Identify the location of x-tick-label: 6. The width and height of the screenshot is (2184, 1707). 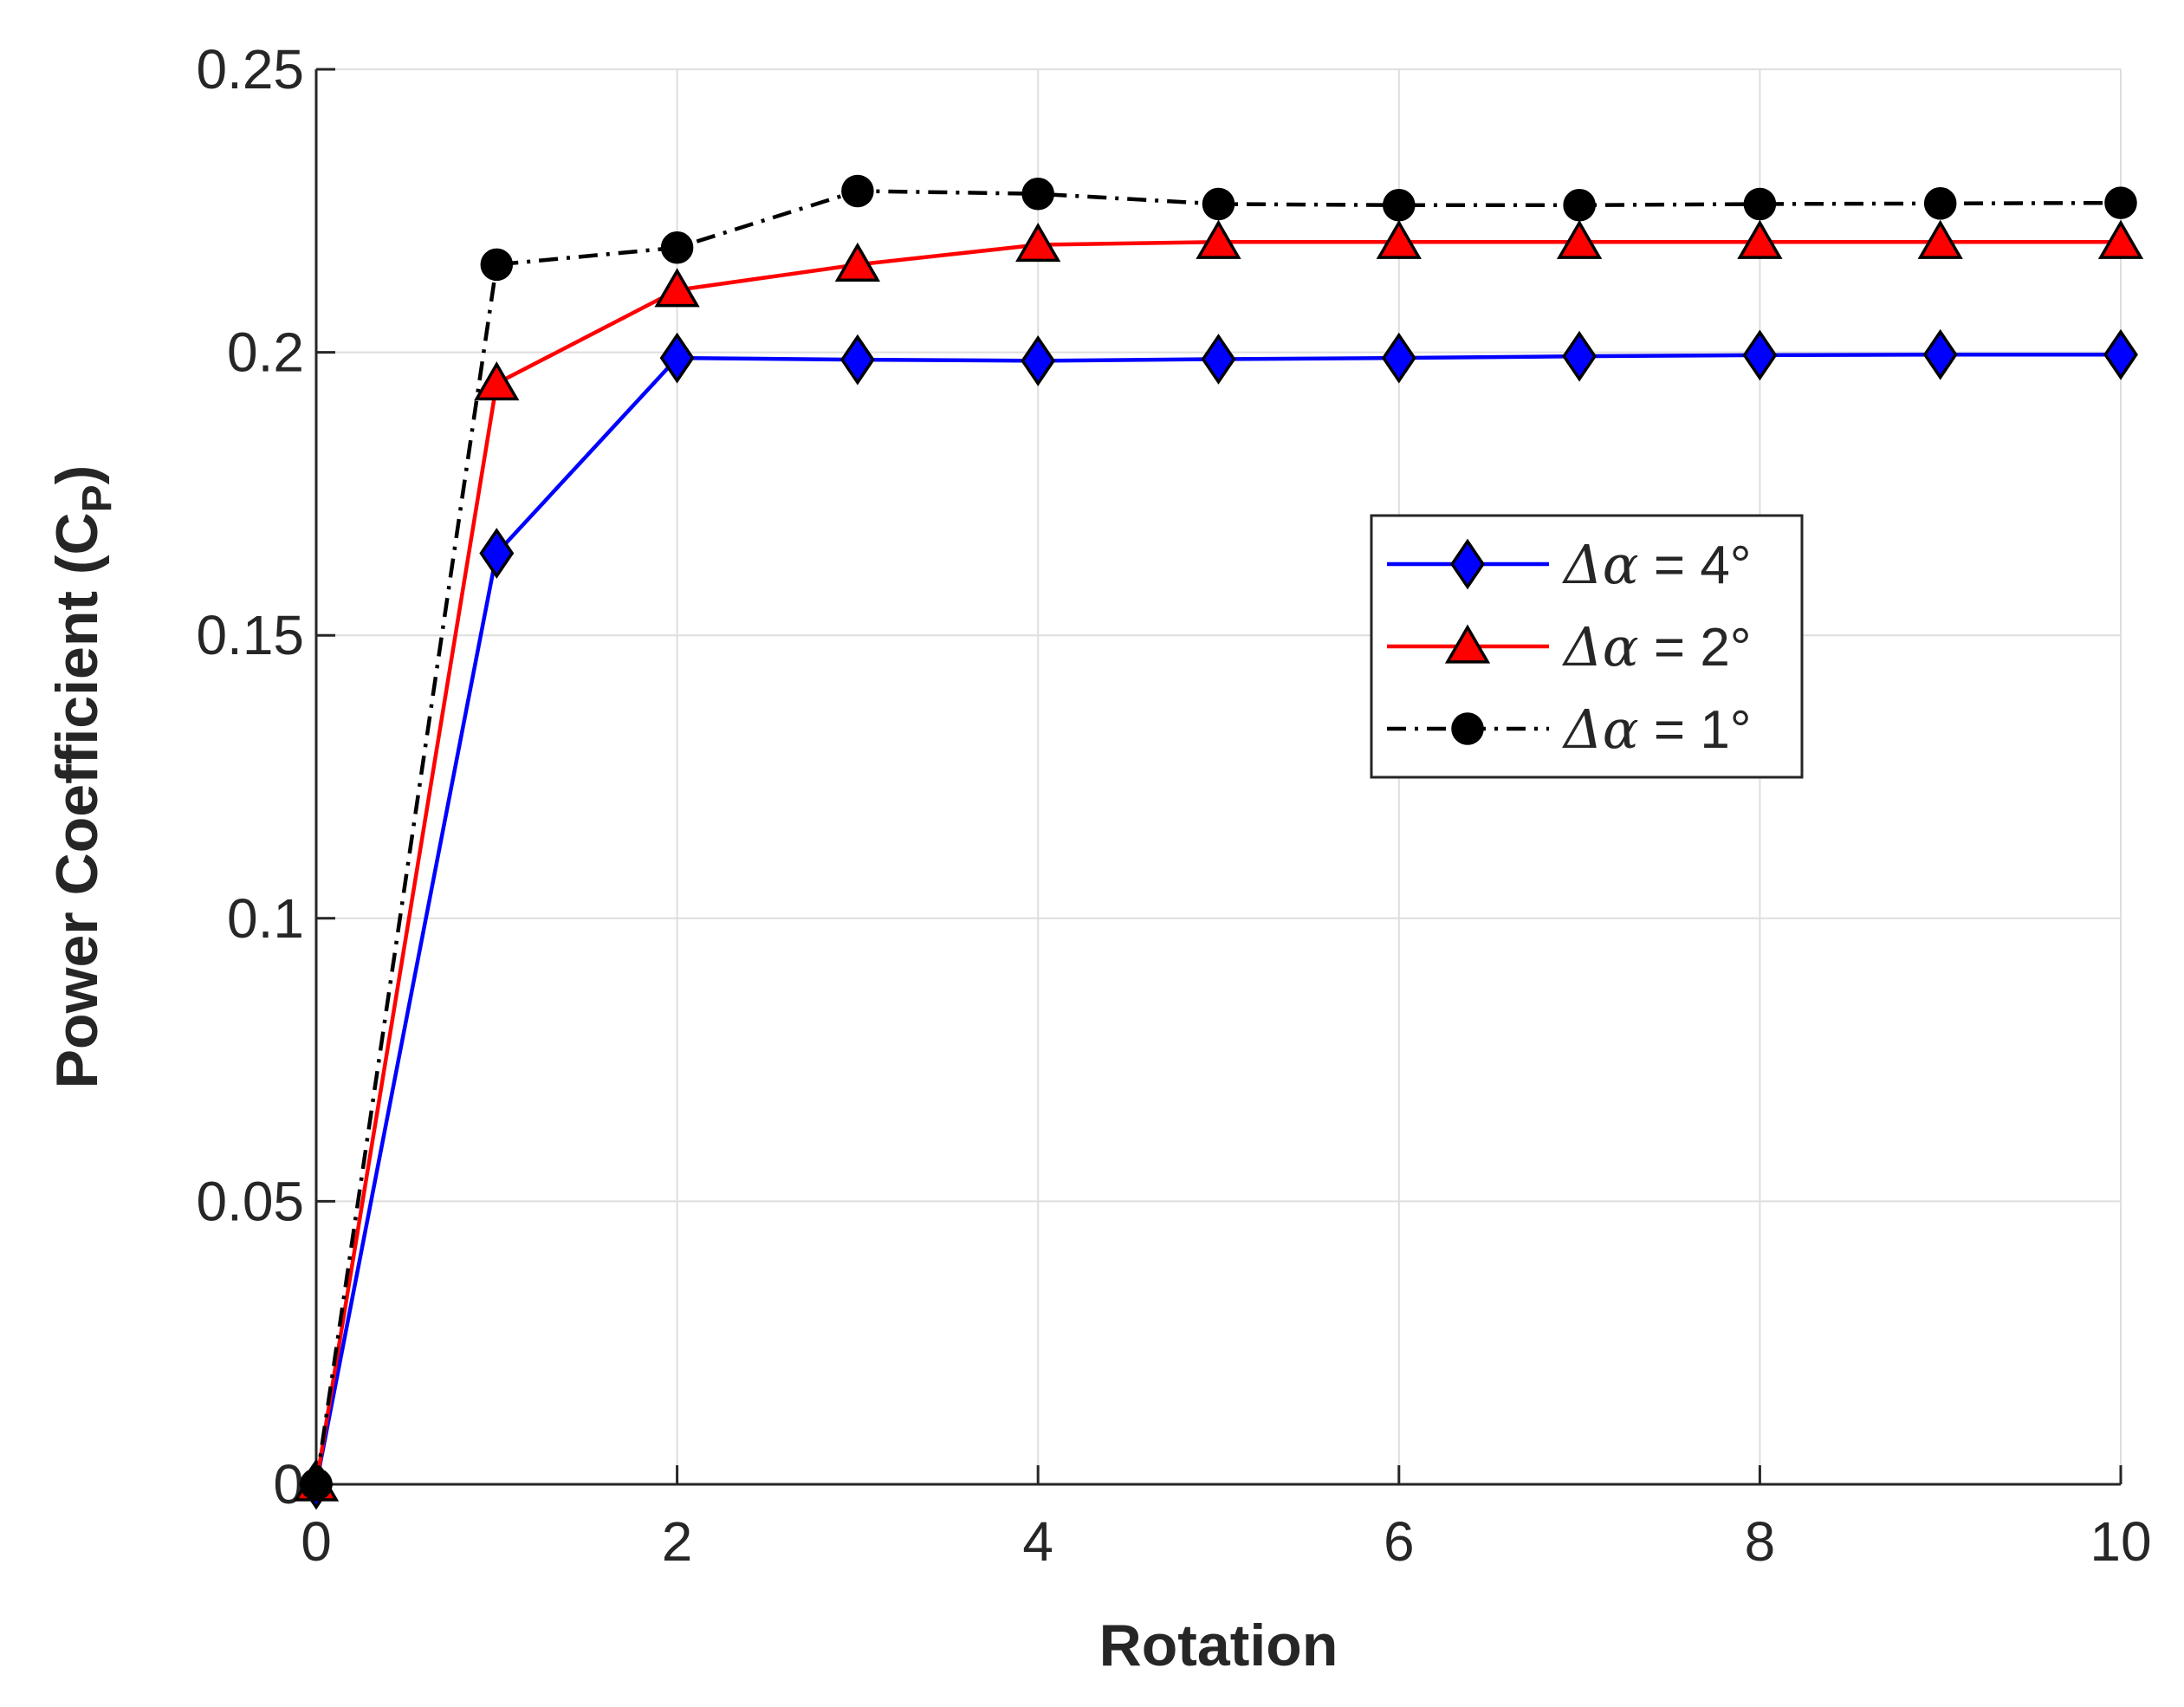
(1399, 1542).